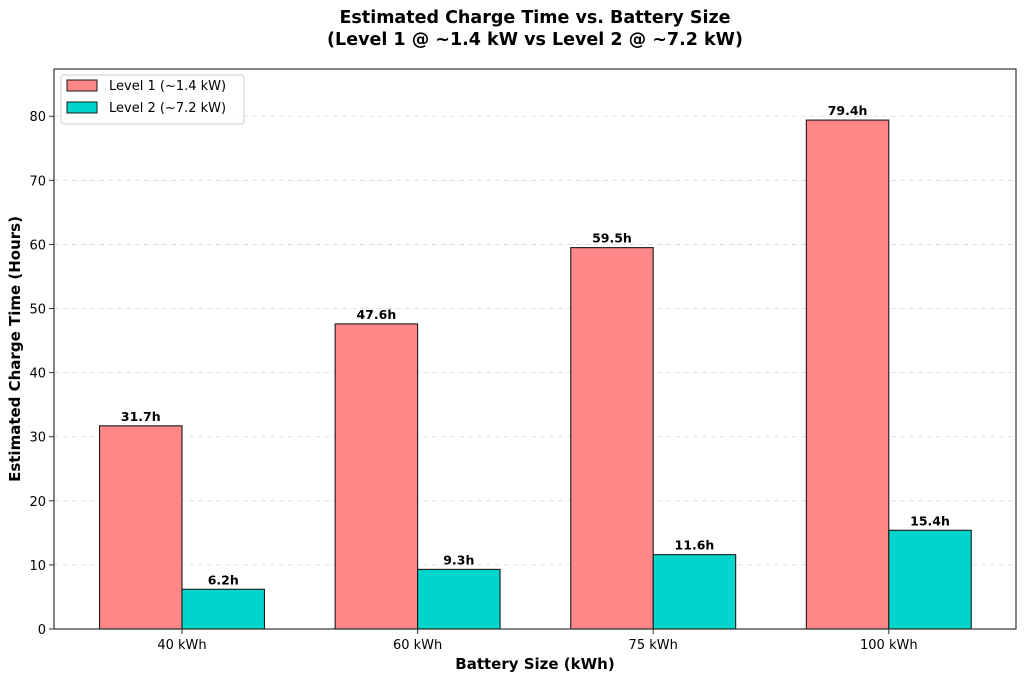  I want to click on x-axis: 40 kWh 60 kWh 75 kWh 100 kWh, so click(537, 641).